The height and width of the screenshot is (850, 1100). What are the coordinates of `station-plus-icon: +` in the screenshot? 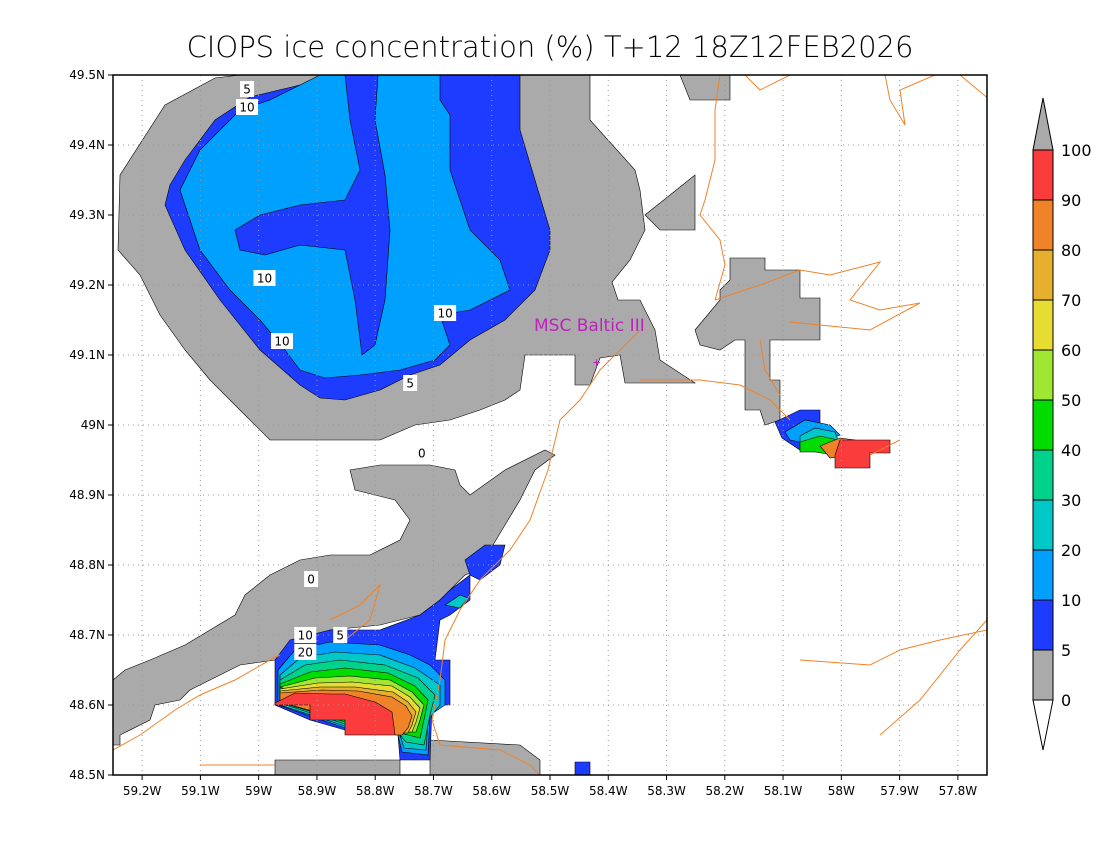 It's located at (597, 362).